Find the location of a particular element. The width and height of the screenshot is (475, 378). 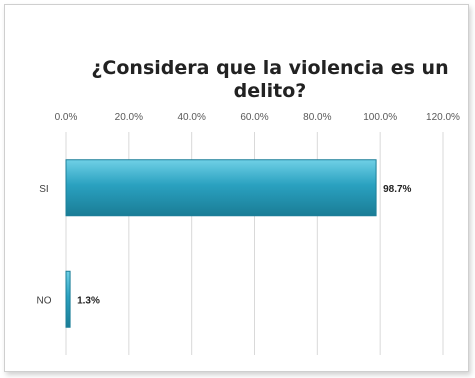

category-label-si: SI is located at coordinates (43, 189).